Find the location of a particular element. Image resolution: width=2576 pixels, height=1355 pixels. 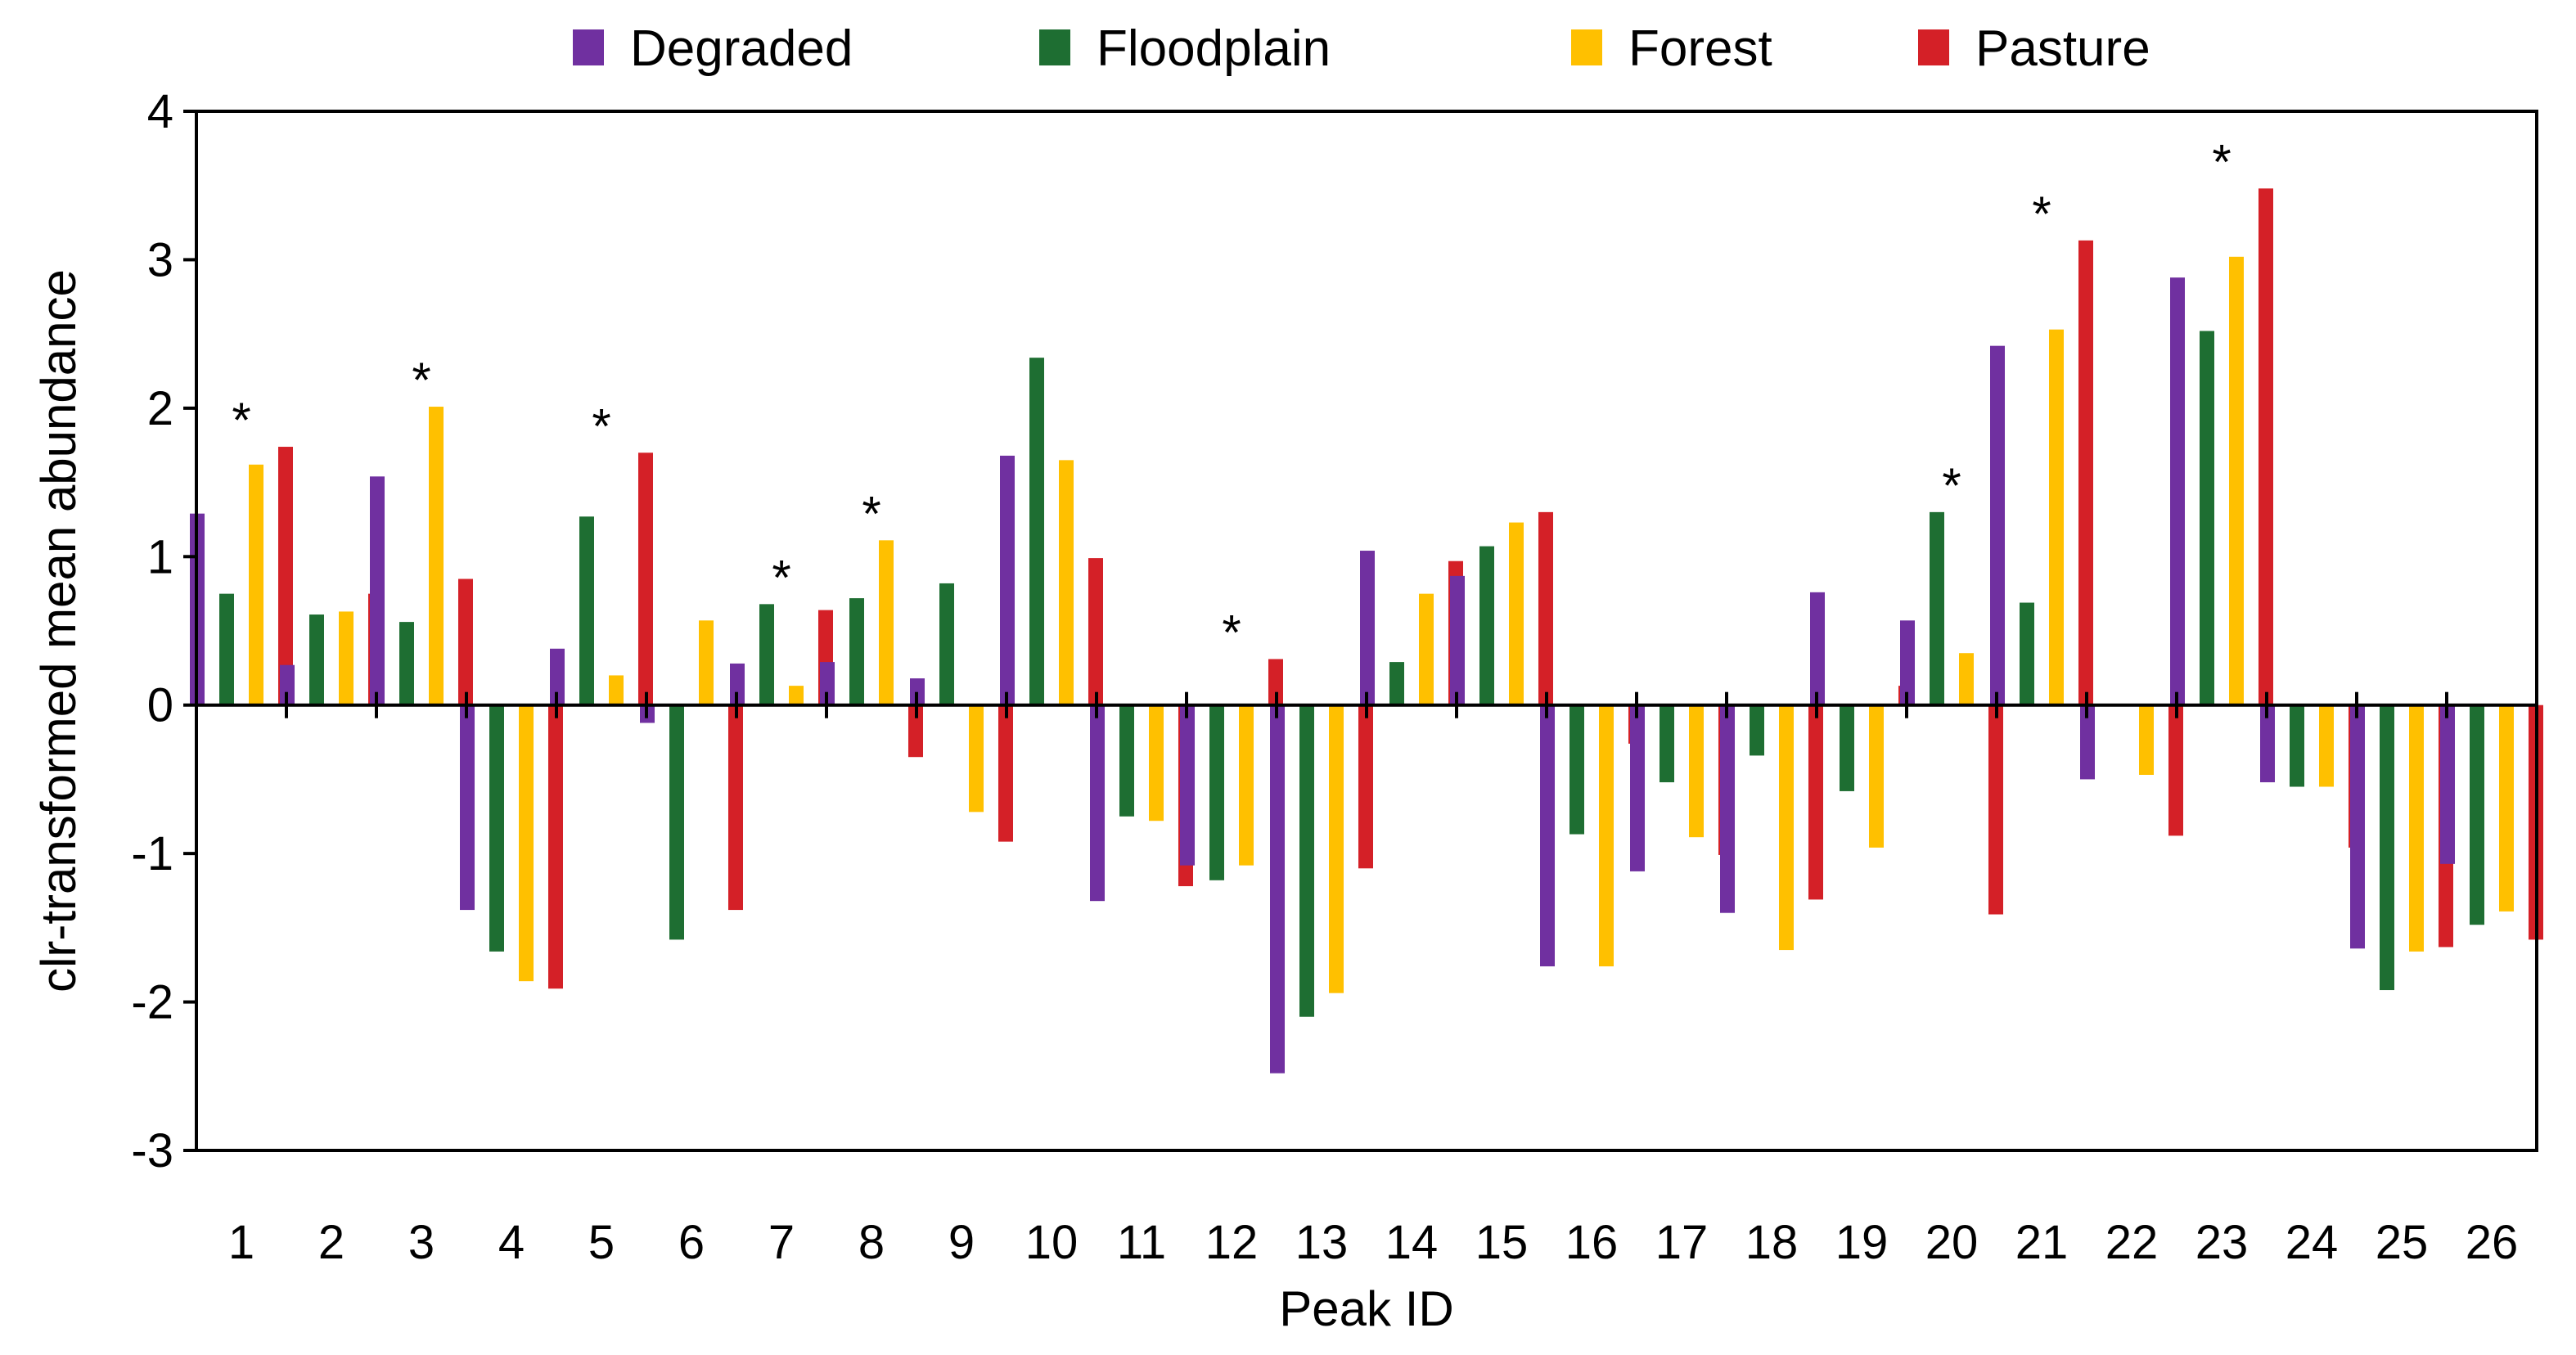

x-tick-label: 18 is located at coordinates (1772, 1242).